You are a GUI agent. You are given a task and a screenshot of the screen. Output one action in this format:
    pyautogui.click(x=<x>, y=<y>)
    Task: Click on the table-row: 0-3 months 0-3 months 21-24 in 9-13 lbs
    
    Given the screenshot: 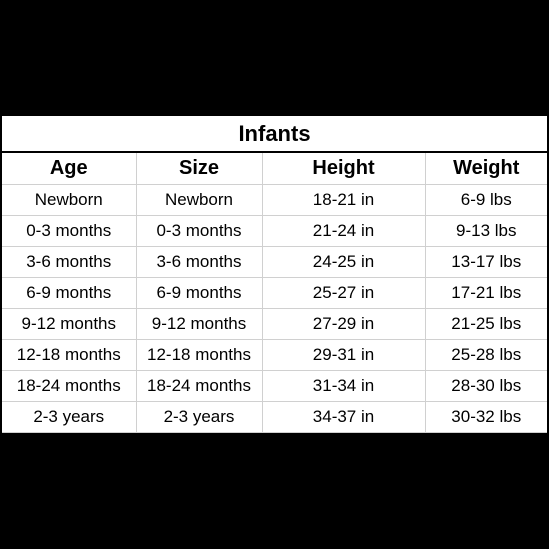 What is the action you would take?
    pyautogui.click(x=274, y=231)
    